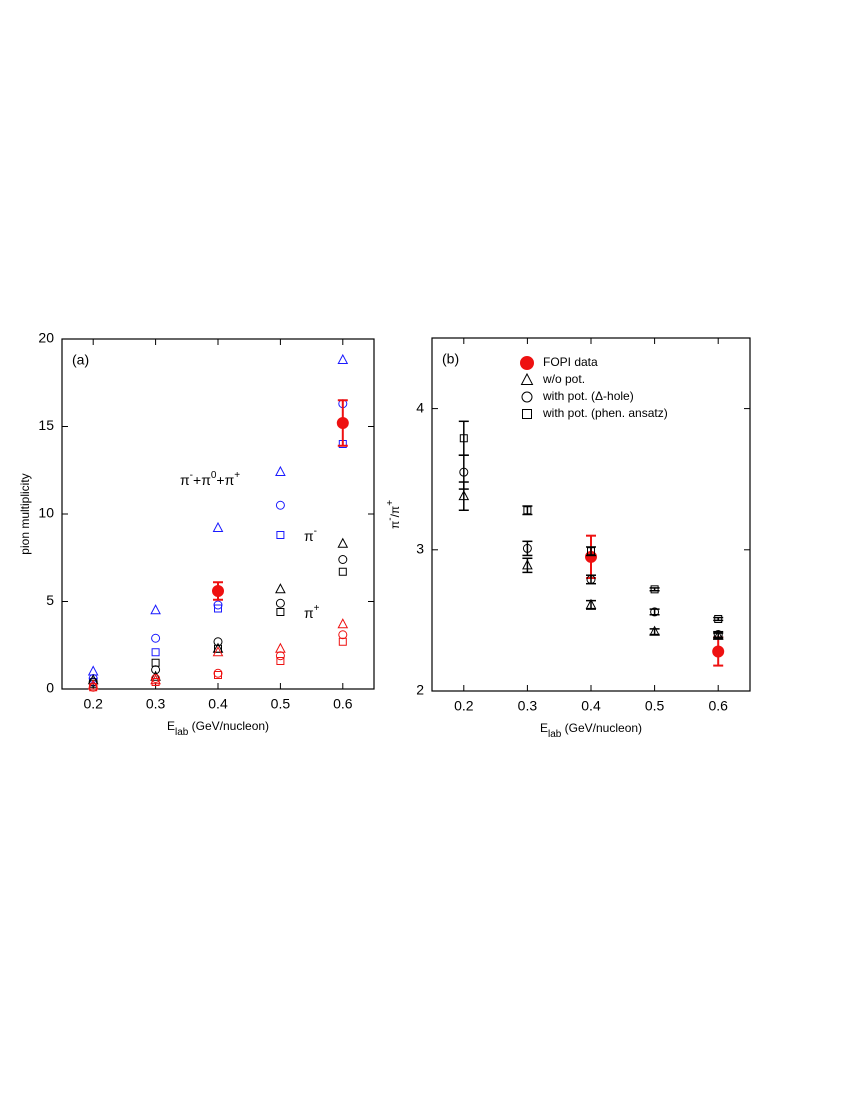 The height and width of the screenshot is (1100, 850). Describe the element at coordinates (605, 413) in the screenshot. I see `legend-label: with pot. (phen. ansatz)` at that location.